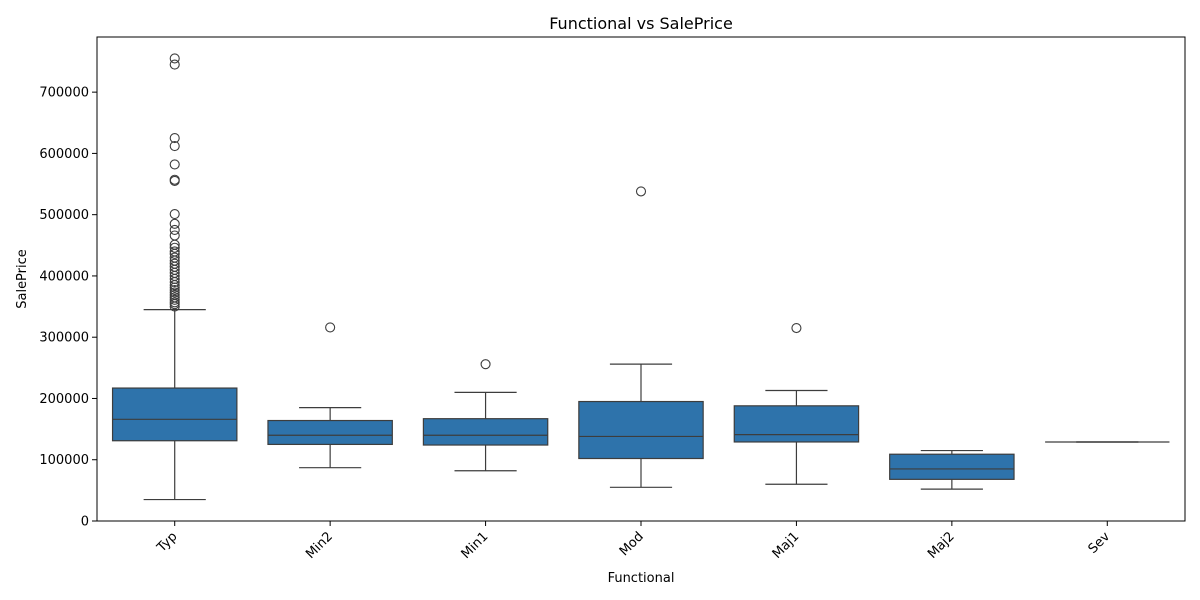 Image resolution: width=1200 pixels, height=600 pixels. Describe the element at coordinates (475, 545) in the screenshot. I see `x-tick-label: Min1` at that location.